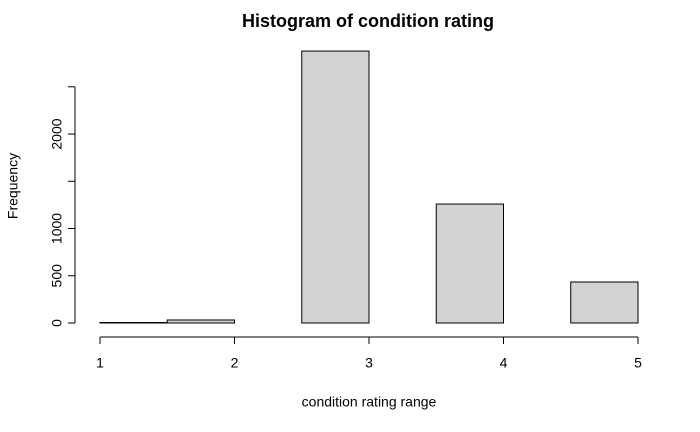  Describe the element at coordinates (504, 363) in the screenshot. I see `x-tick-label: 4` at that location.